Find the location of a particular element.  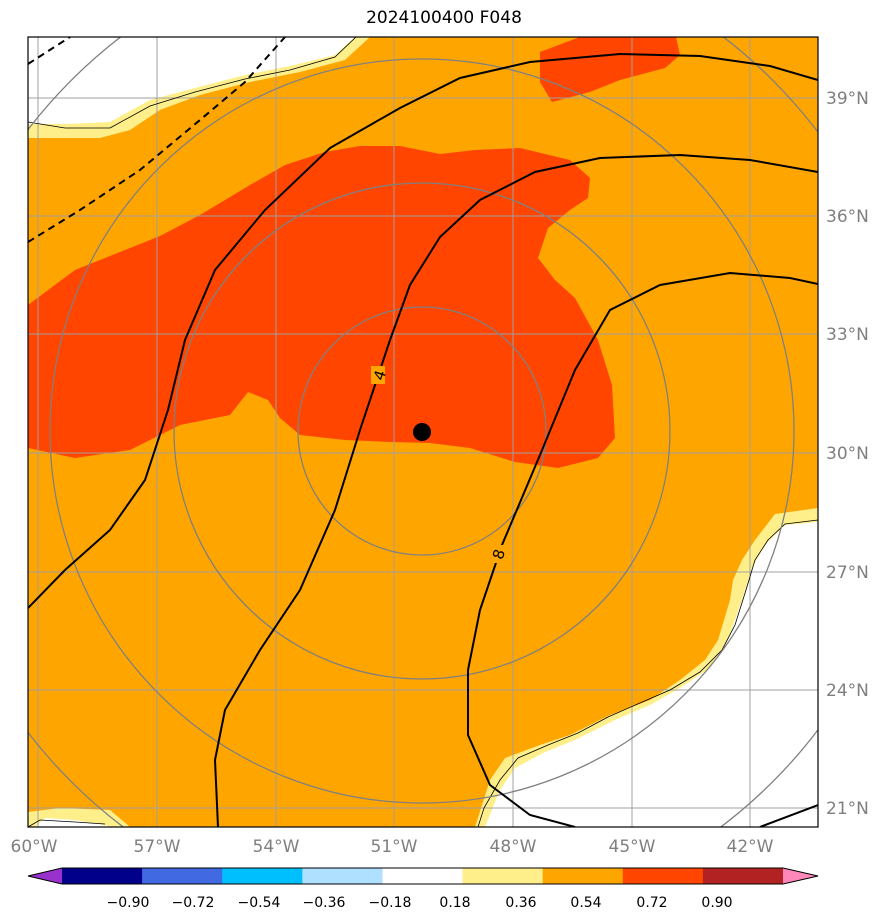

lat-label: 39°N is located at coordinates (847, 99).